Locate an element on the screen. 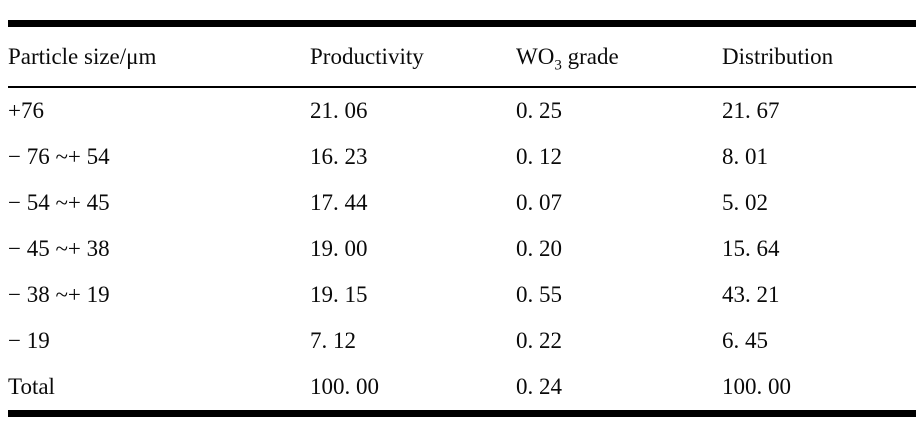  column-header-productivity: Productivity is located at coordinates (413, 55).